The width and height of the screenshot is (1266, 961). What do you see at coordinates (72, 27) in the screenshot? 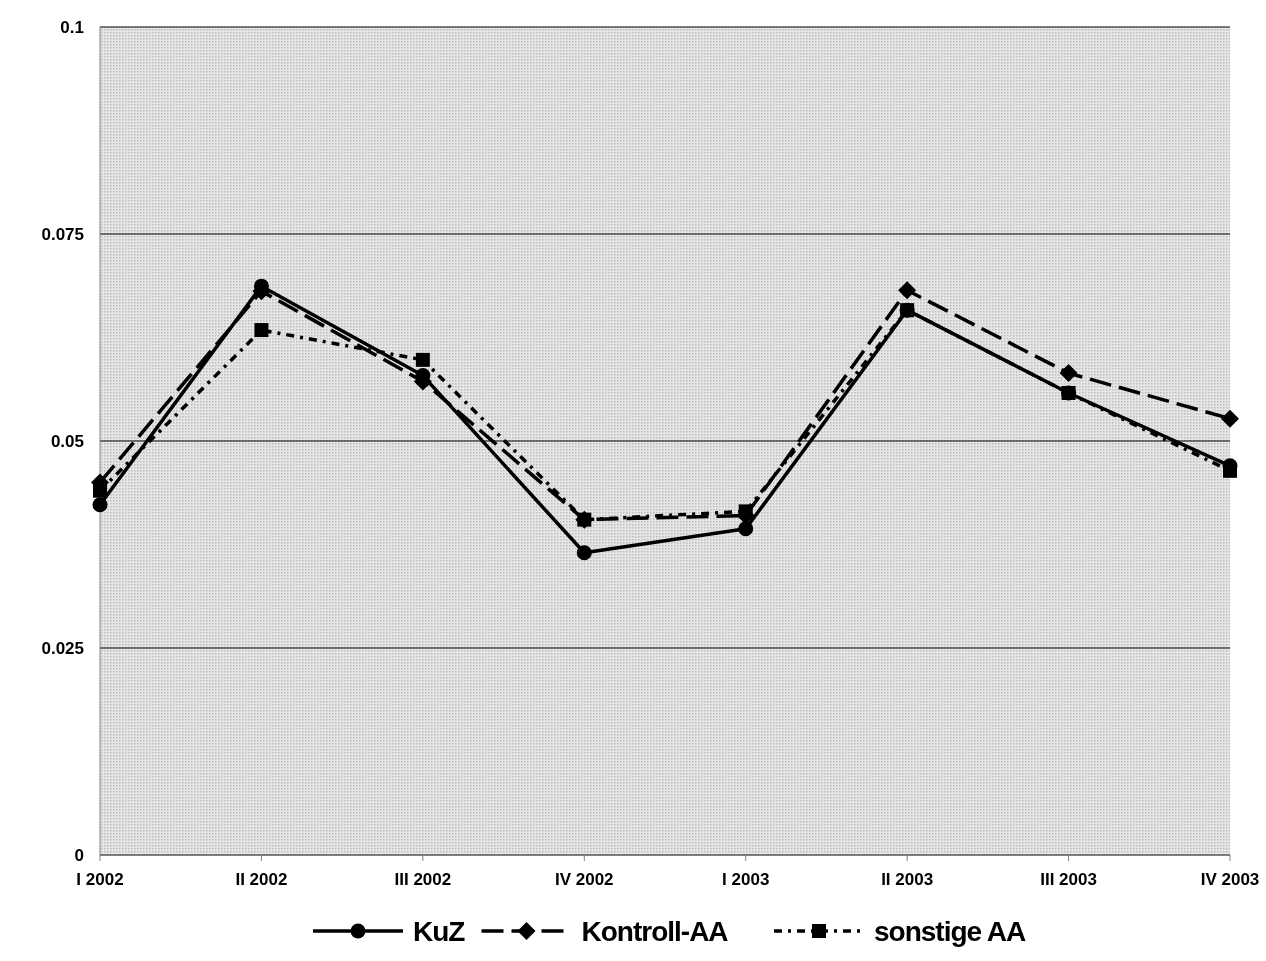
I see `y-tick-label: 0.1` at bounding box center [72, 27].